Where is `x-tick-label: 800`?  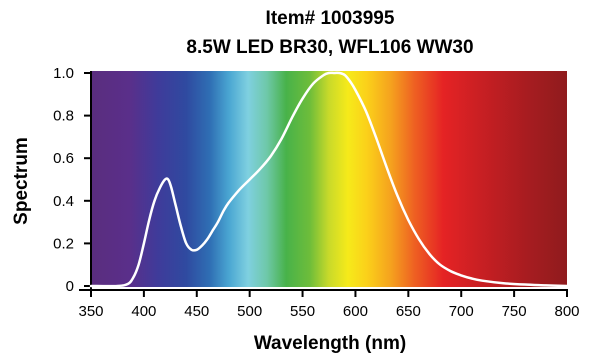 x-tick-label: 800 is located at coordinates (566, 311).